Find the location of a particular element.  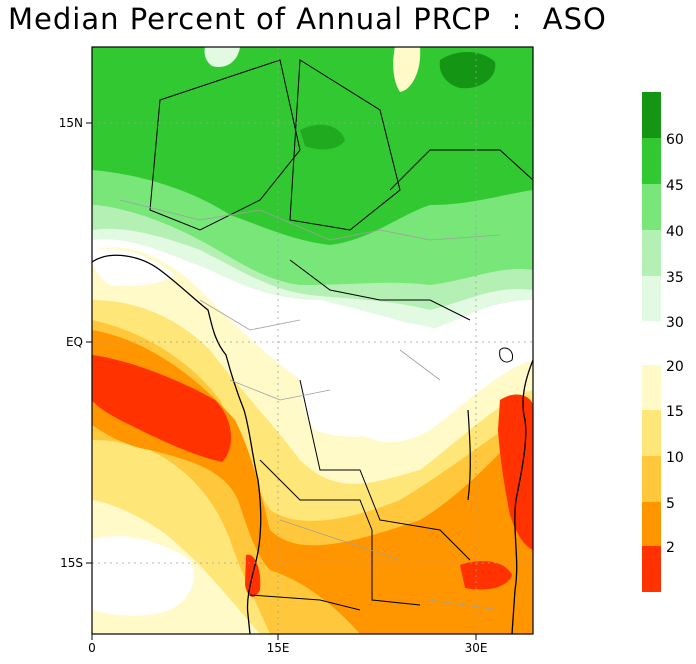

patch-white-atlantic is located at coordinates (143, 576).